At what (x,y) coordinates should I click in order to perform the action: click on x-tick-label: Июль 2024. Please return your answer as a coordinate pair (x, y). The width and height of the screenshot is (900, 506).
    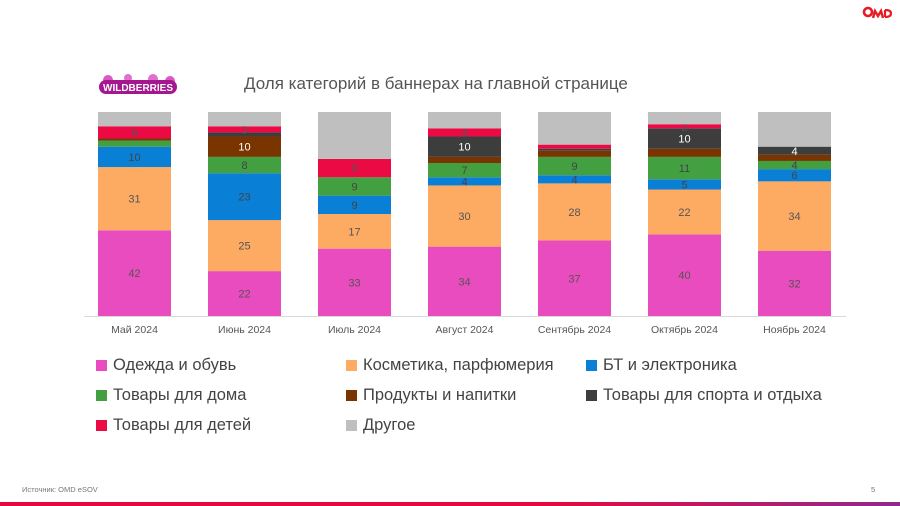
    Looking at the image, I should click on (354, 330).